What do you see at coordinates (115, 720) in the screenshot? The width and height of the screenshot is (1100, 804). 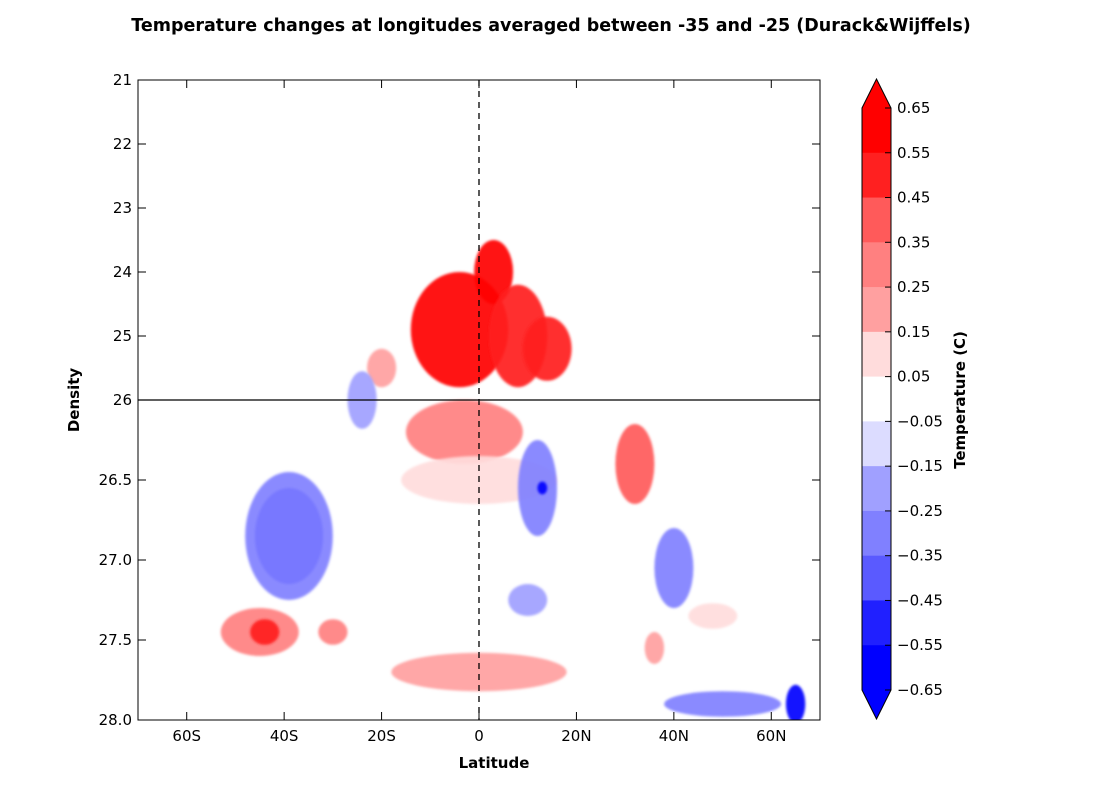 I see `y-tick-label: 28.0` at bounding box center [115, 720].